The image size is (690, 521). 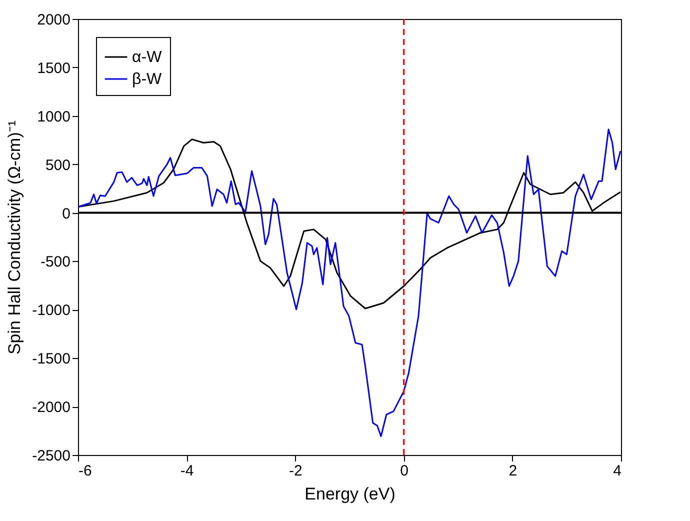 I want to click on y-tick-label: -2000, so click(x=51, y=407).